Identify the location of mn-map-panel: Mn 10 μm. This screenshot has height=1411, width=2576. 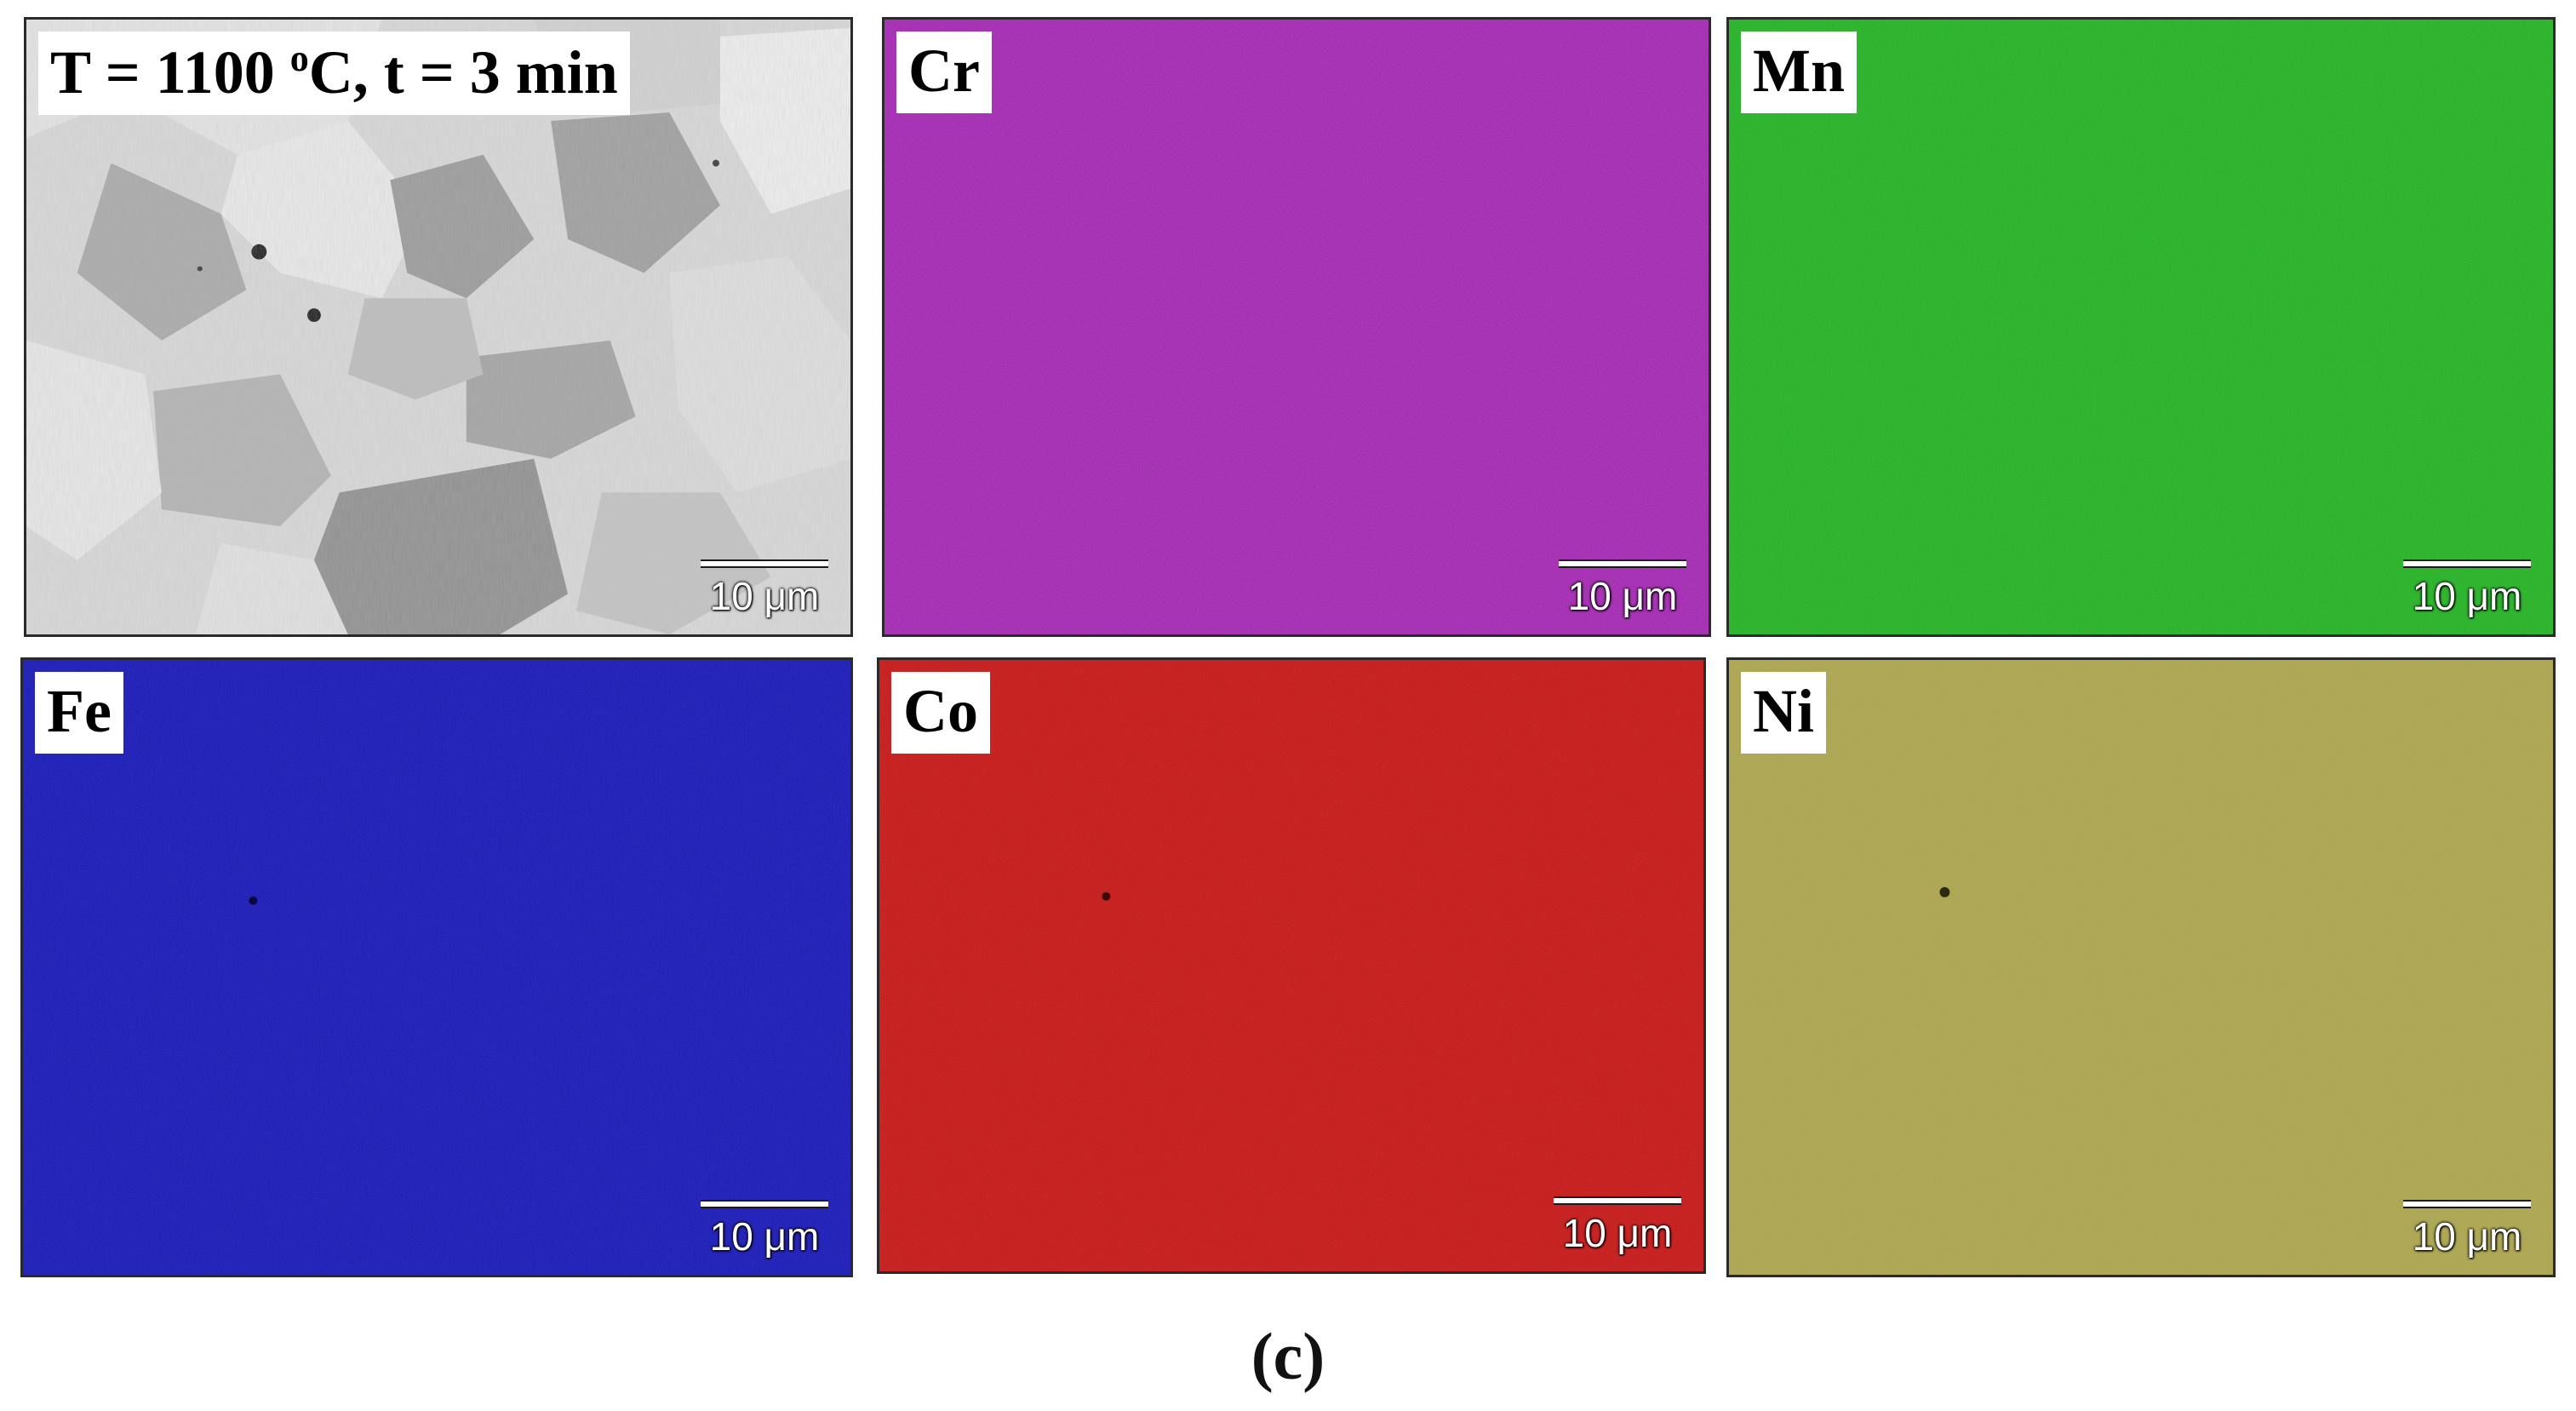
(2141, 327).